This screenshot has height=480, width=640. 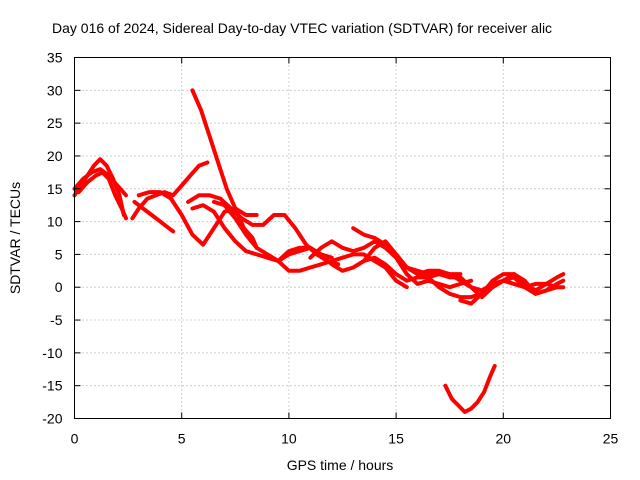 What do you see at coordinates (55, 222) in the screenshot?
I see `y-tick-label: 10` at bounding box center [55, 222].